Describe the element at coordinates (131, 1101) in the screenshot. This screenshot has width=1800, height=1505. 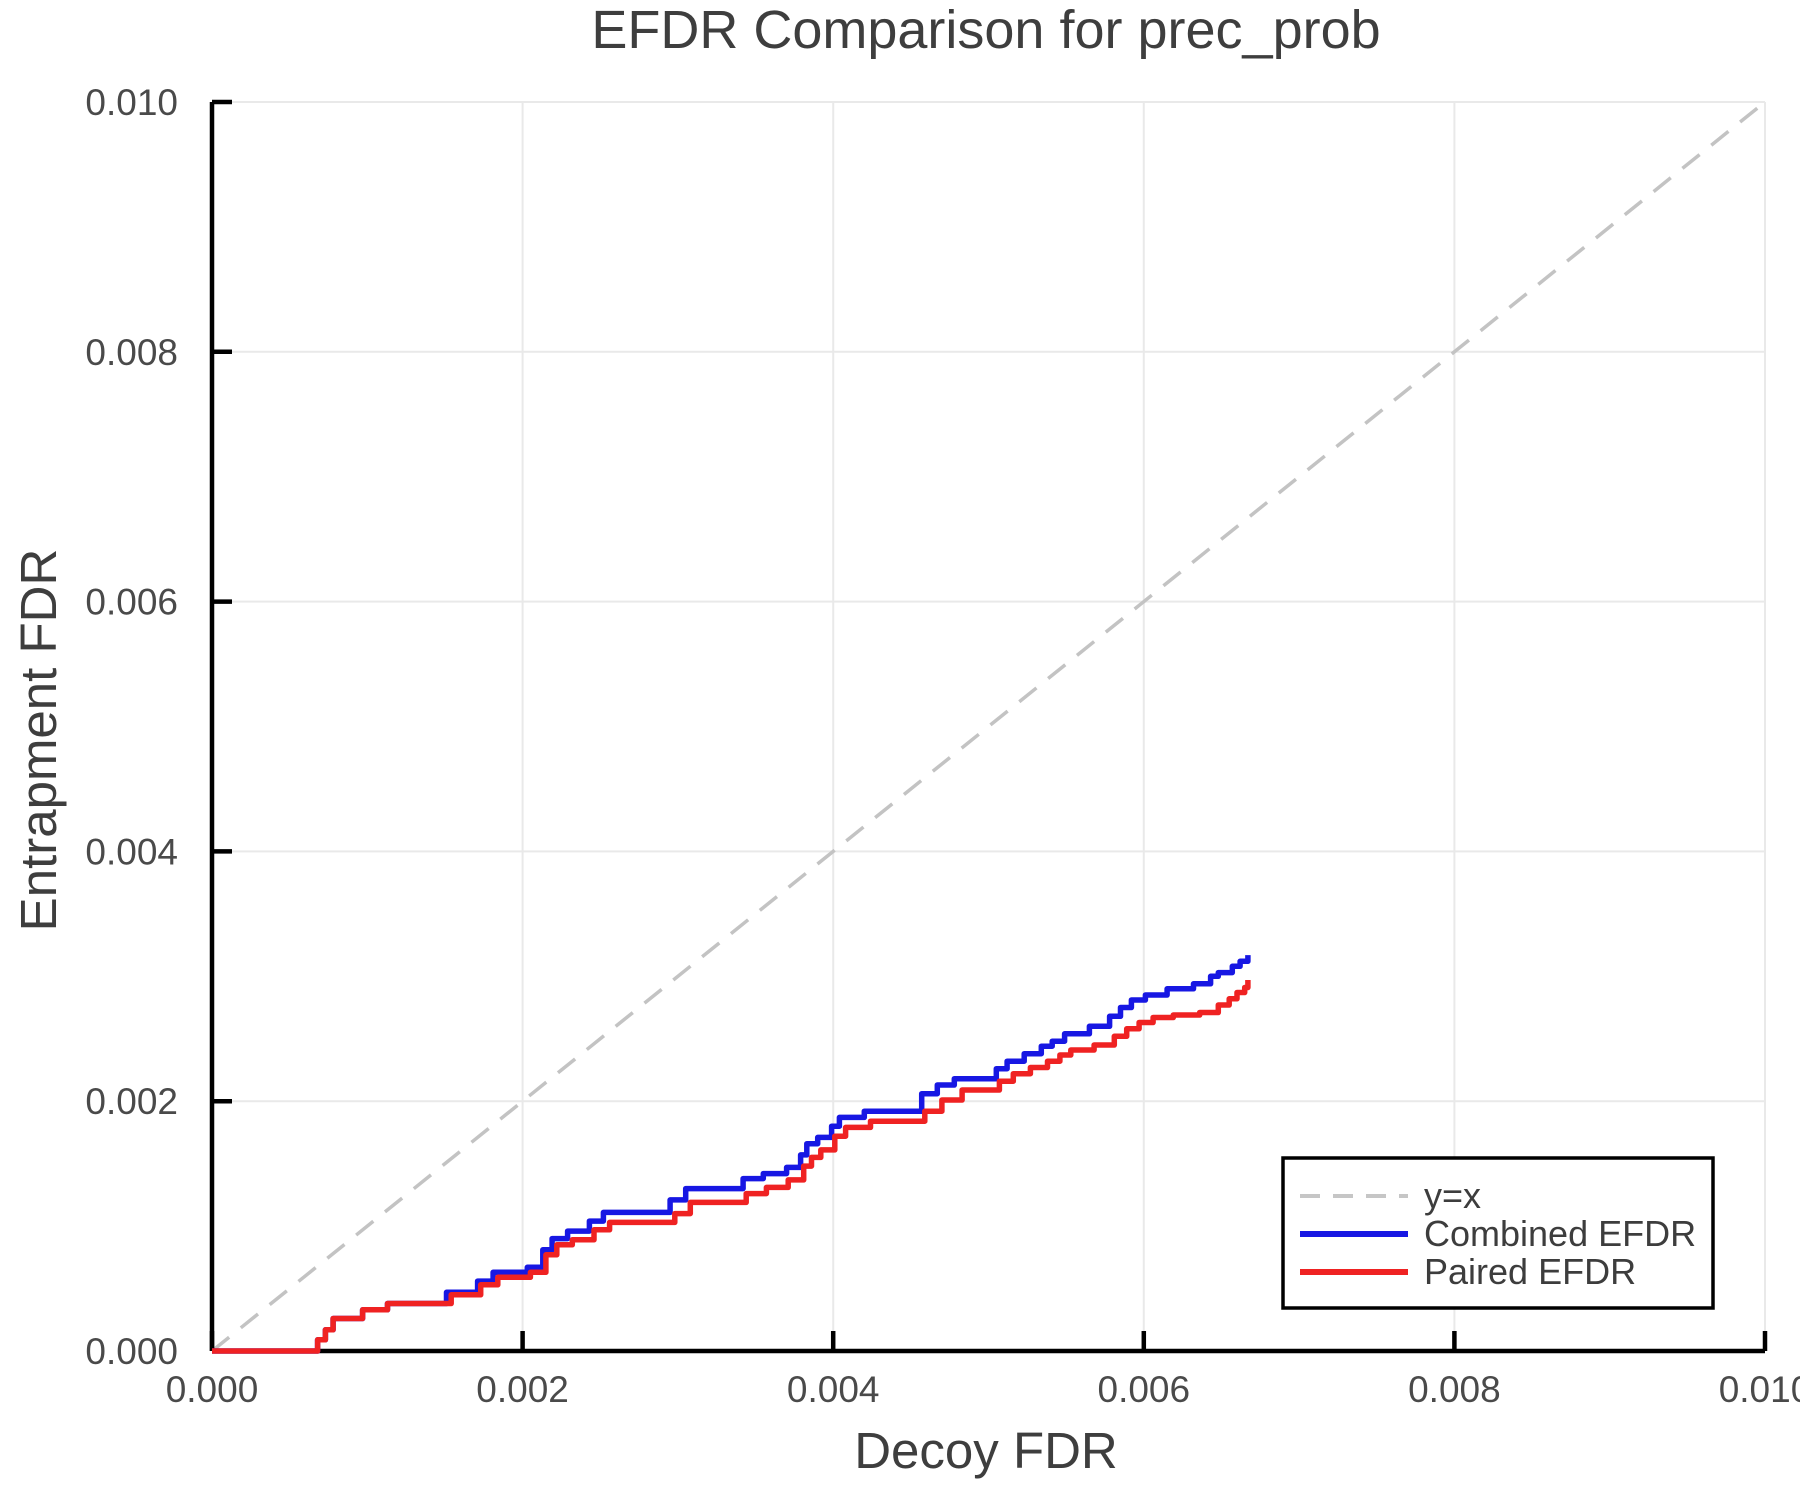
I see `y-tick-label: 0.002` at that location.